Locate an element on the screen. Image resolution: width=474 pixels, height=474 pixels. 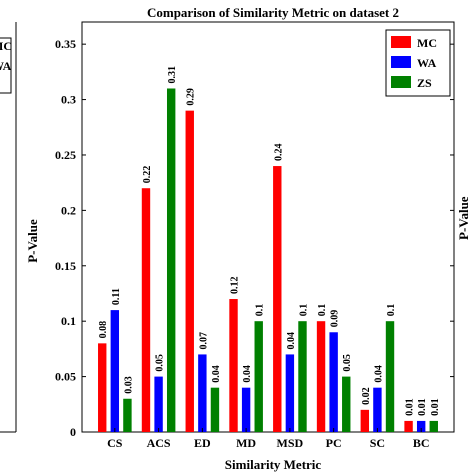
x-tick-label-msd: MSD is located at coordinates (290, 443).